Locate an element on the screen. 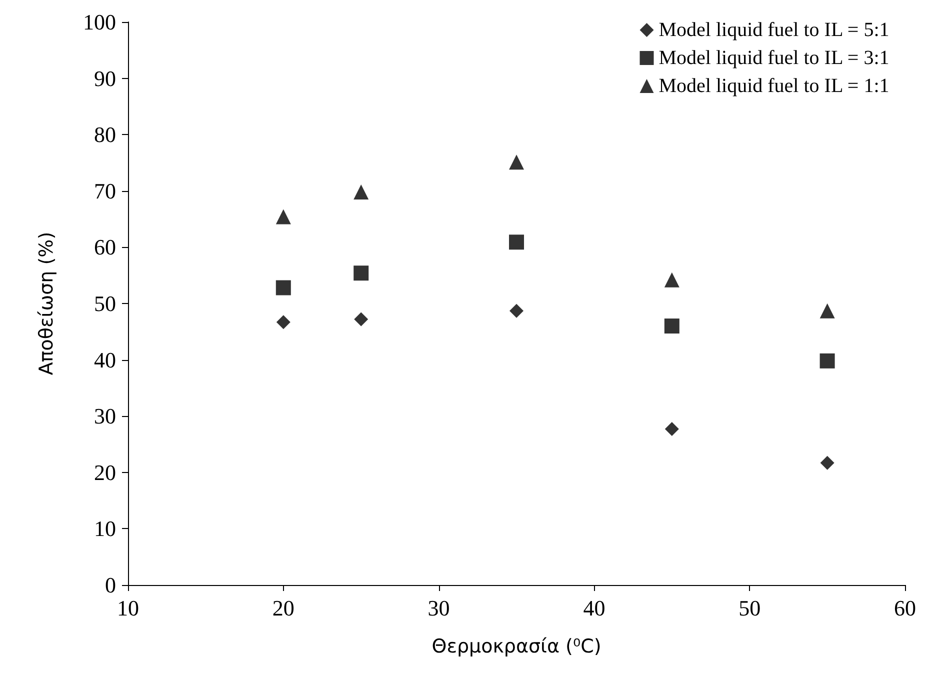  y-axis-title: Αποθείωση (%) is located at coordinates (47, 304).